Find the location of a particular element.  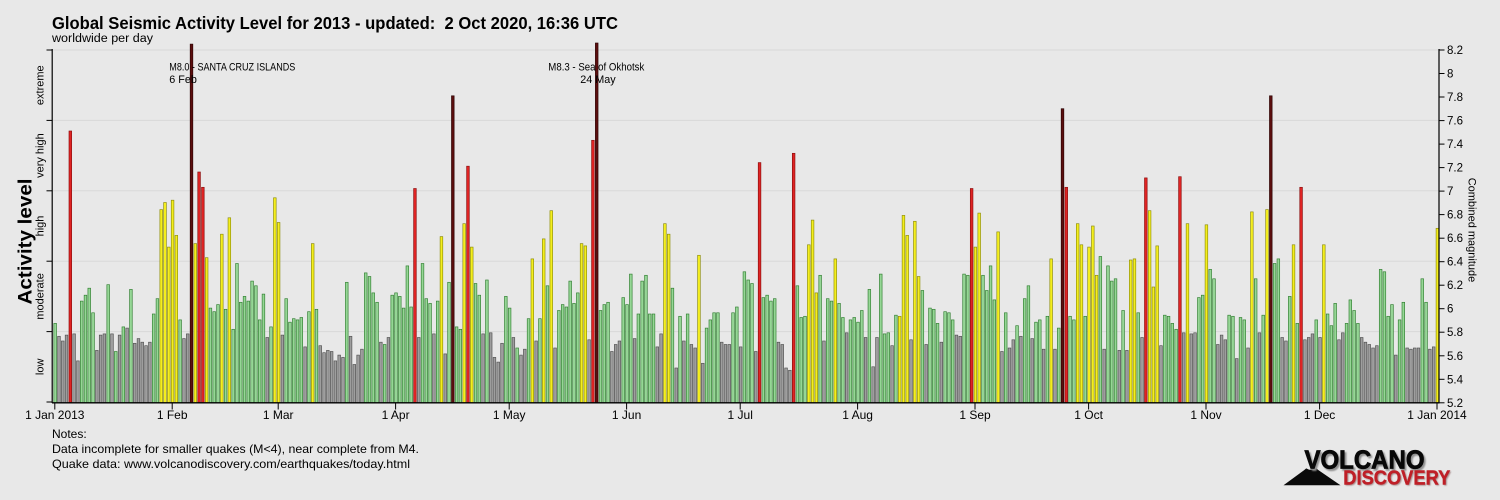

svg-text: 1 Aug is located at coordinates (857, 415).